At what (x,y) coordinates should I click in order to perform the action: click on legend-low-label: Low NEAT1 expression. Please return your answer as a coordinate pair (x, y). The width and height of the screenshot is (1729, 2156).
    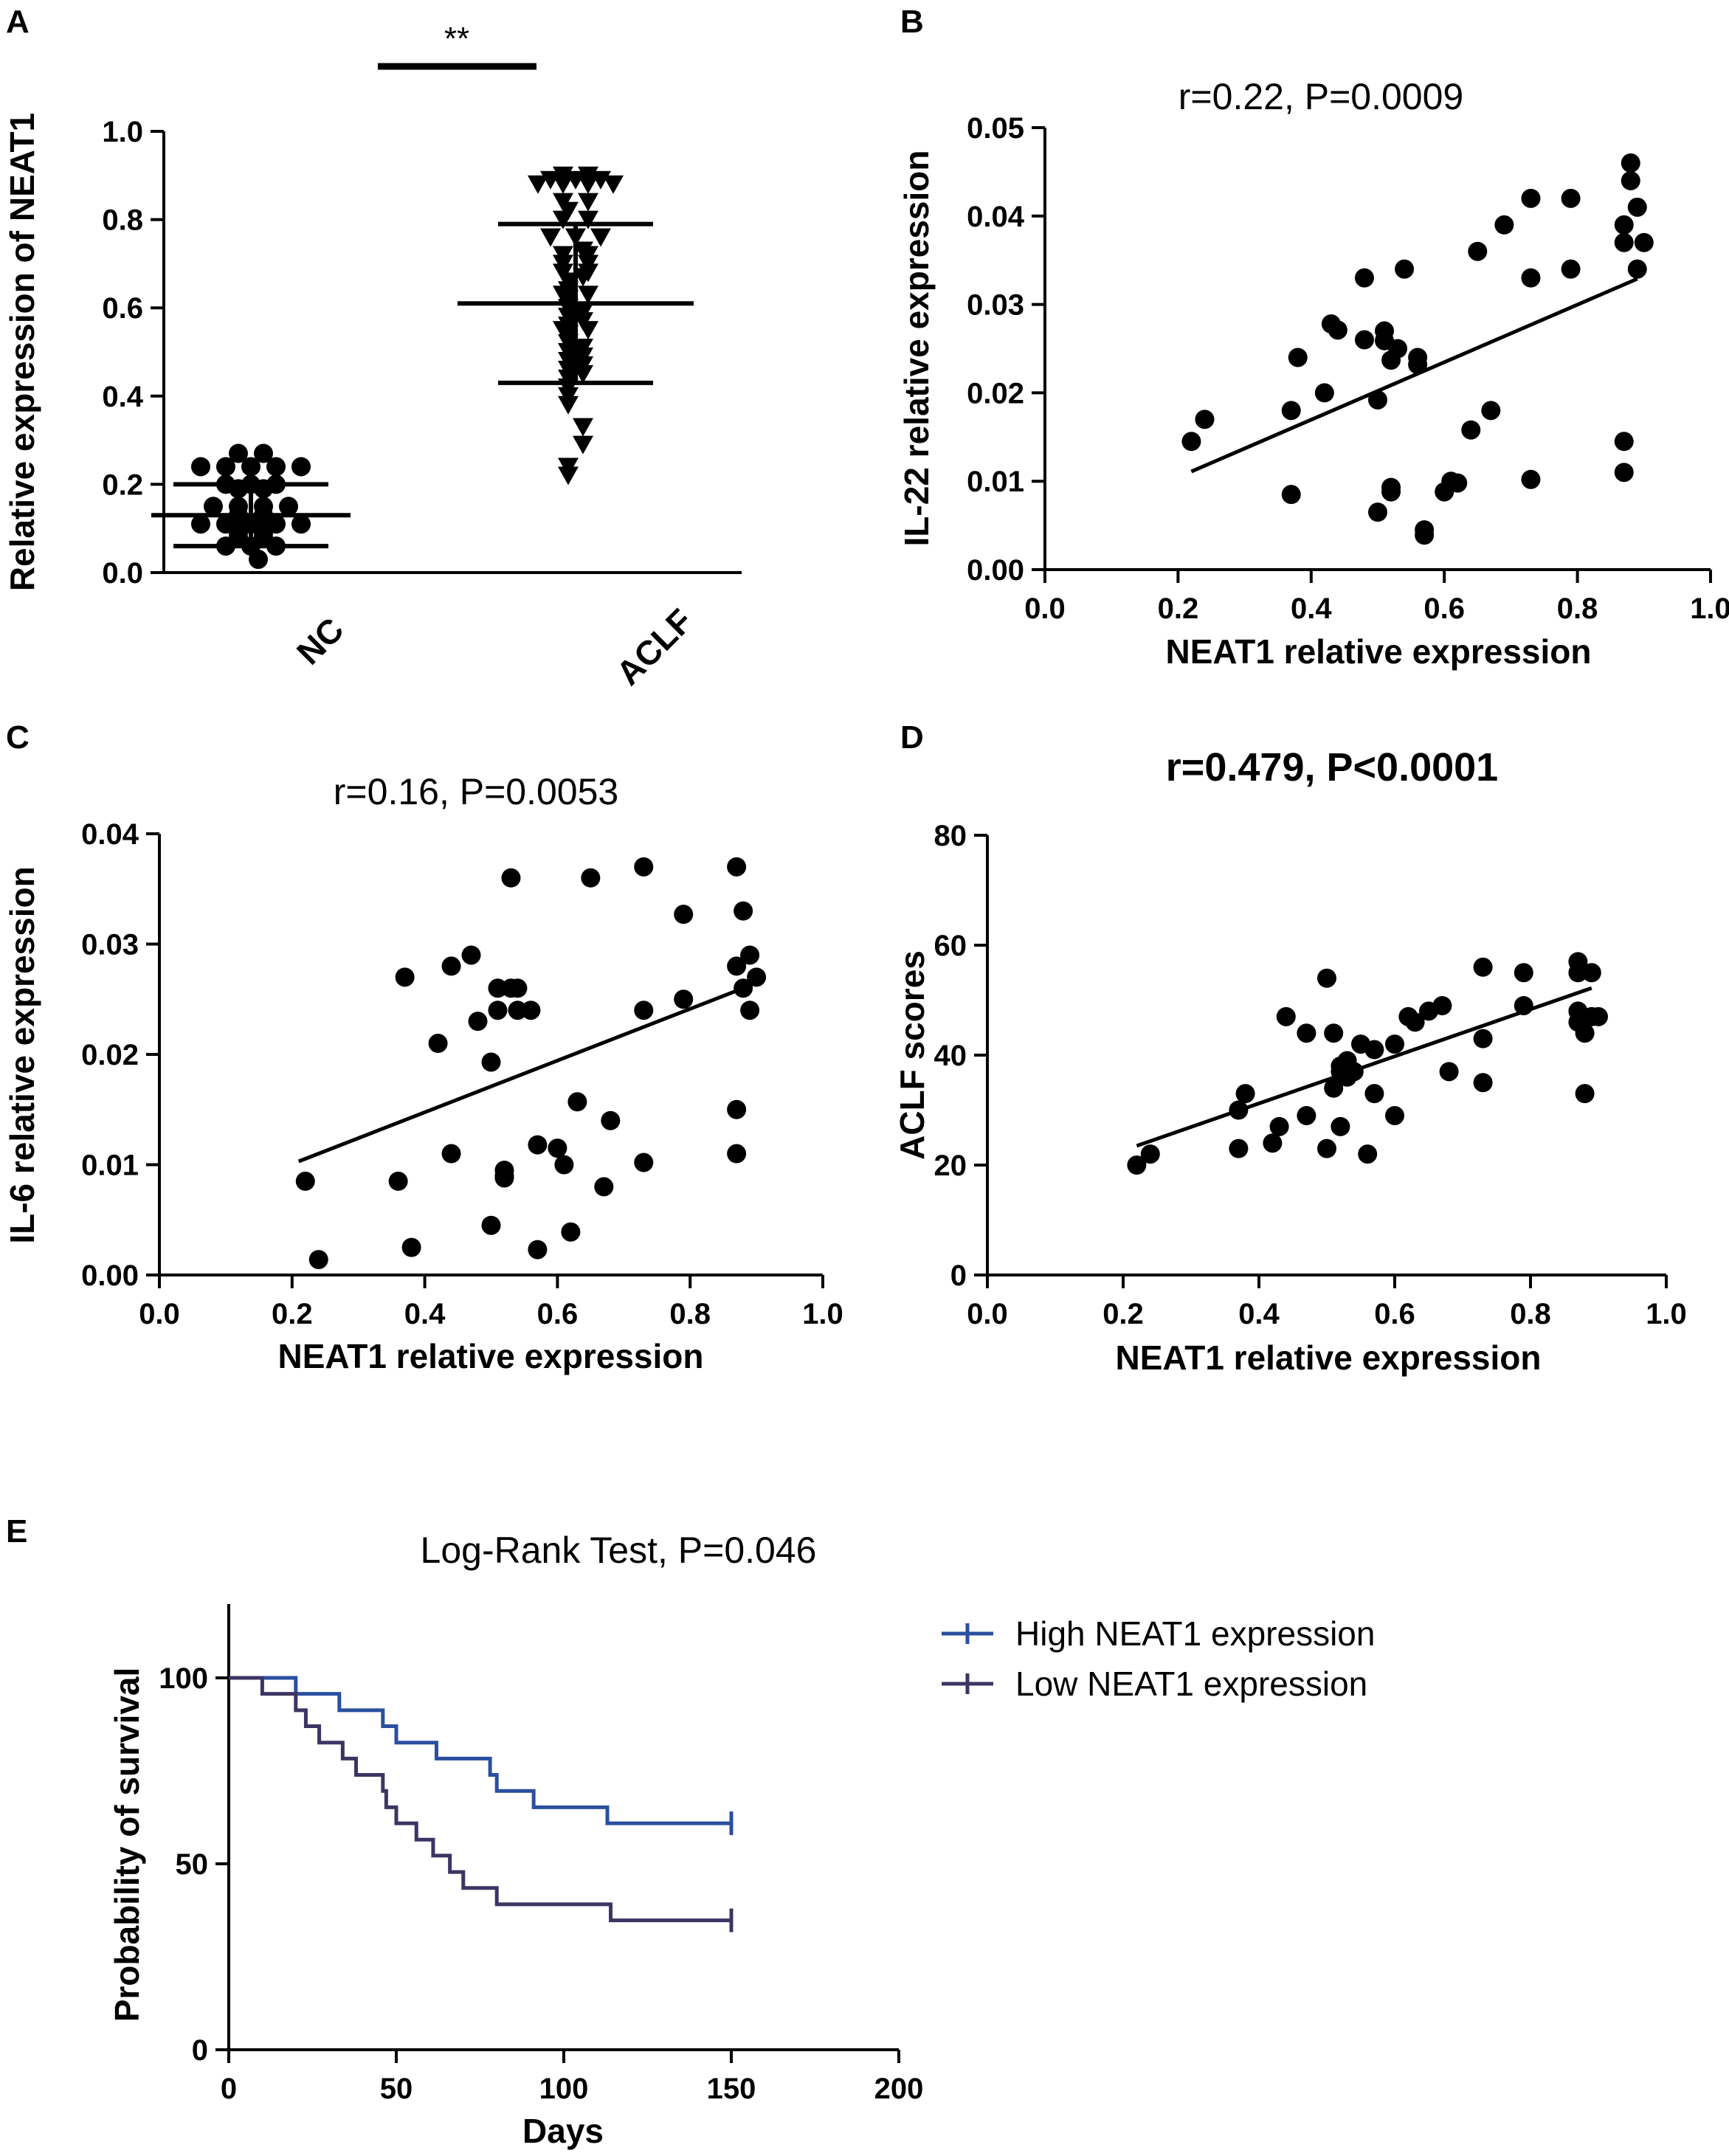
    Looking at the image, I should click on (1191, 1684).